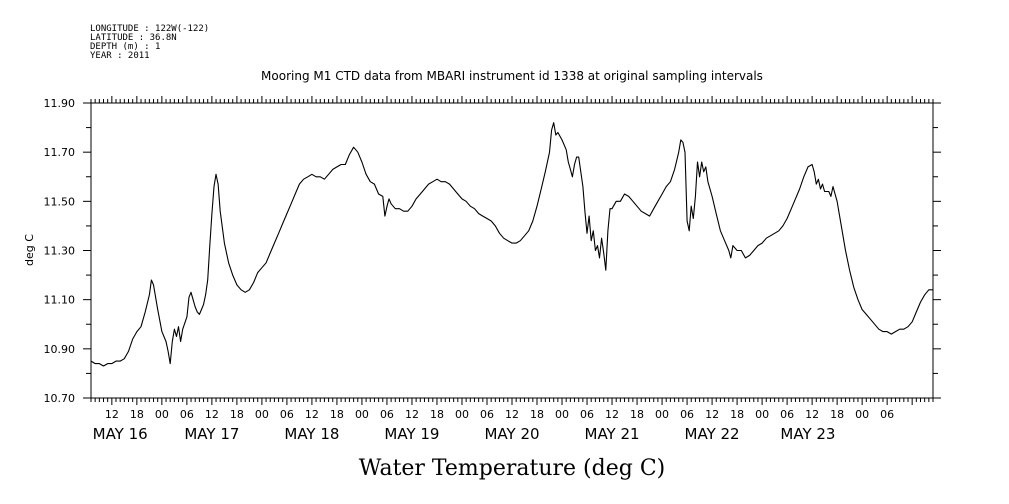 The height and width of the screenshot is (504, 1009). I want to click on meta-depth: DEPTH (m) : 1, so click(125, 47).